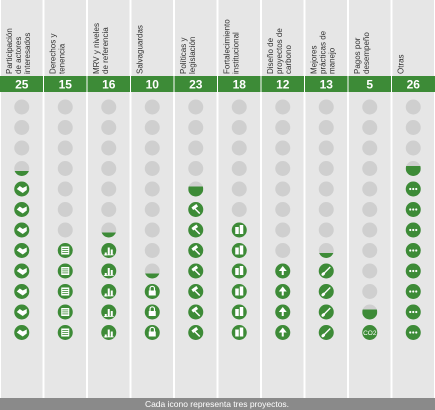 Image resolution: width=435 pixels, height=410 pixels. Describe the element at coordinates (327, 85) in the screenshot. I see `count-label: 13` at that location.